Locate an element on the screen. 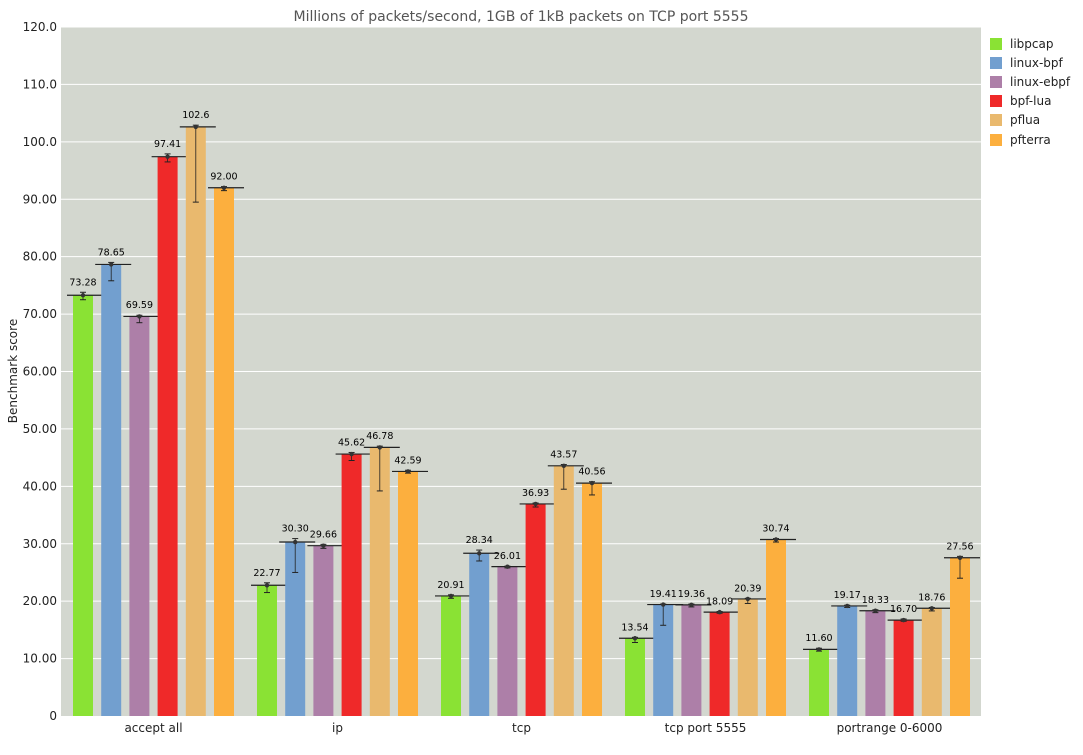 This screenshot has height=755, width=1083. data-label: 18.76 is located at coordinates (931, 597).